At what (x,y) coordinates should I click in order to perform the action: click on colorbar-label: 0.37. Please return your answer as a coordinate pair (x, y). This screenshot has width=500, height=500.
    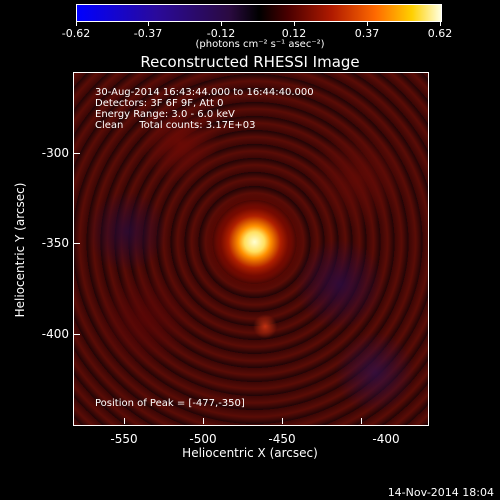
    Looking at the image, I should click on (367, 33).